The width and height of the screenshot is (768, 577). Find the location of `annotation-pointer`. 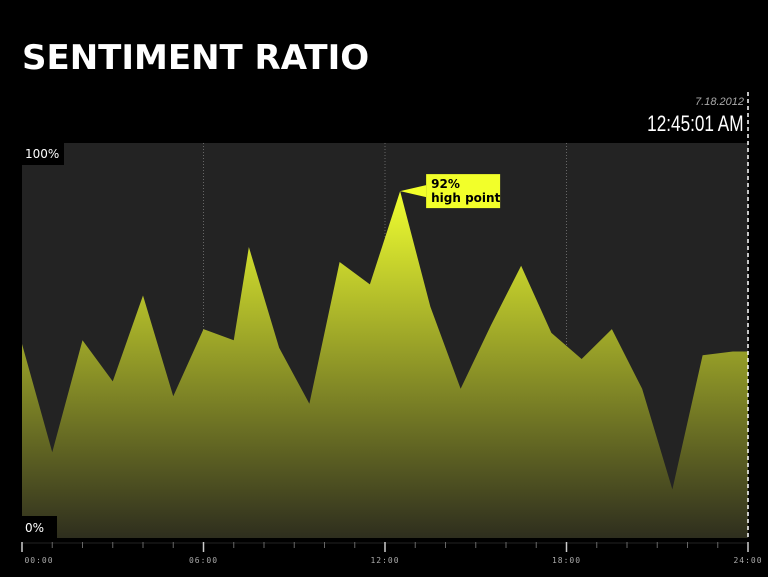

annotation-pointer is located at coordinates (413, 191).